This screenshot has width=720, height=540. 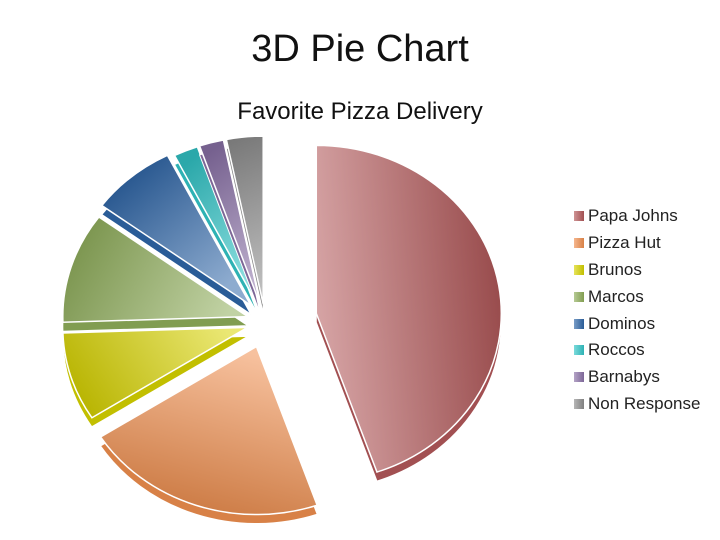 I want to click on pie-slice-barnabys, so click(x=229, y=226).